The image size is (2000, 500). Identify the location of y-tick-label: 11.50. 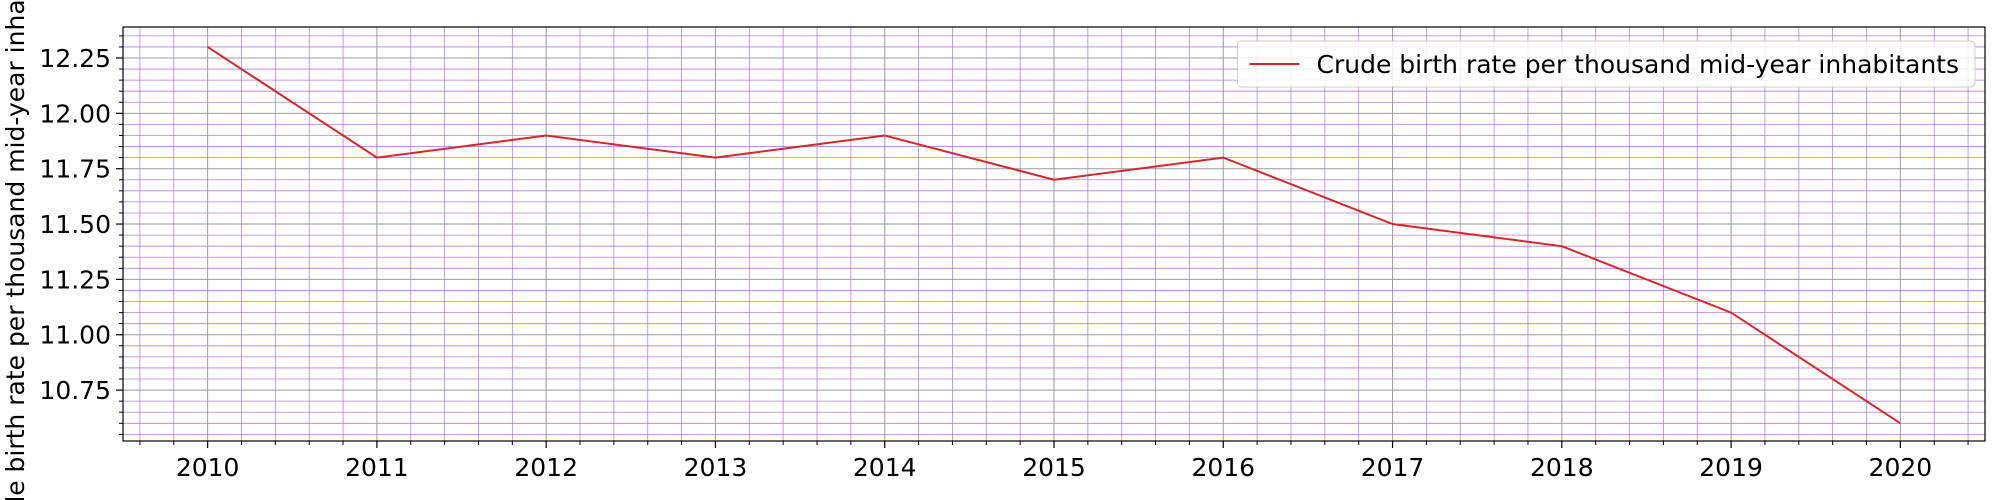
(75, 224).